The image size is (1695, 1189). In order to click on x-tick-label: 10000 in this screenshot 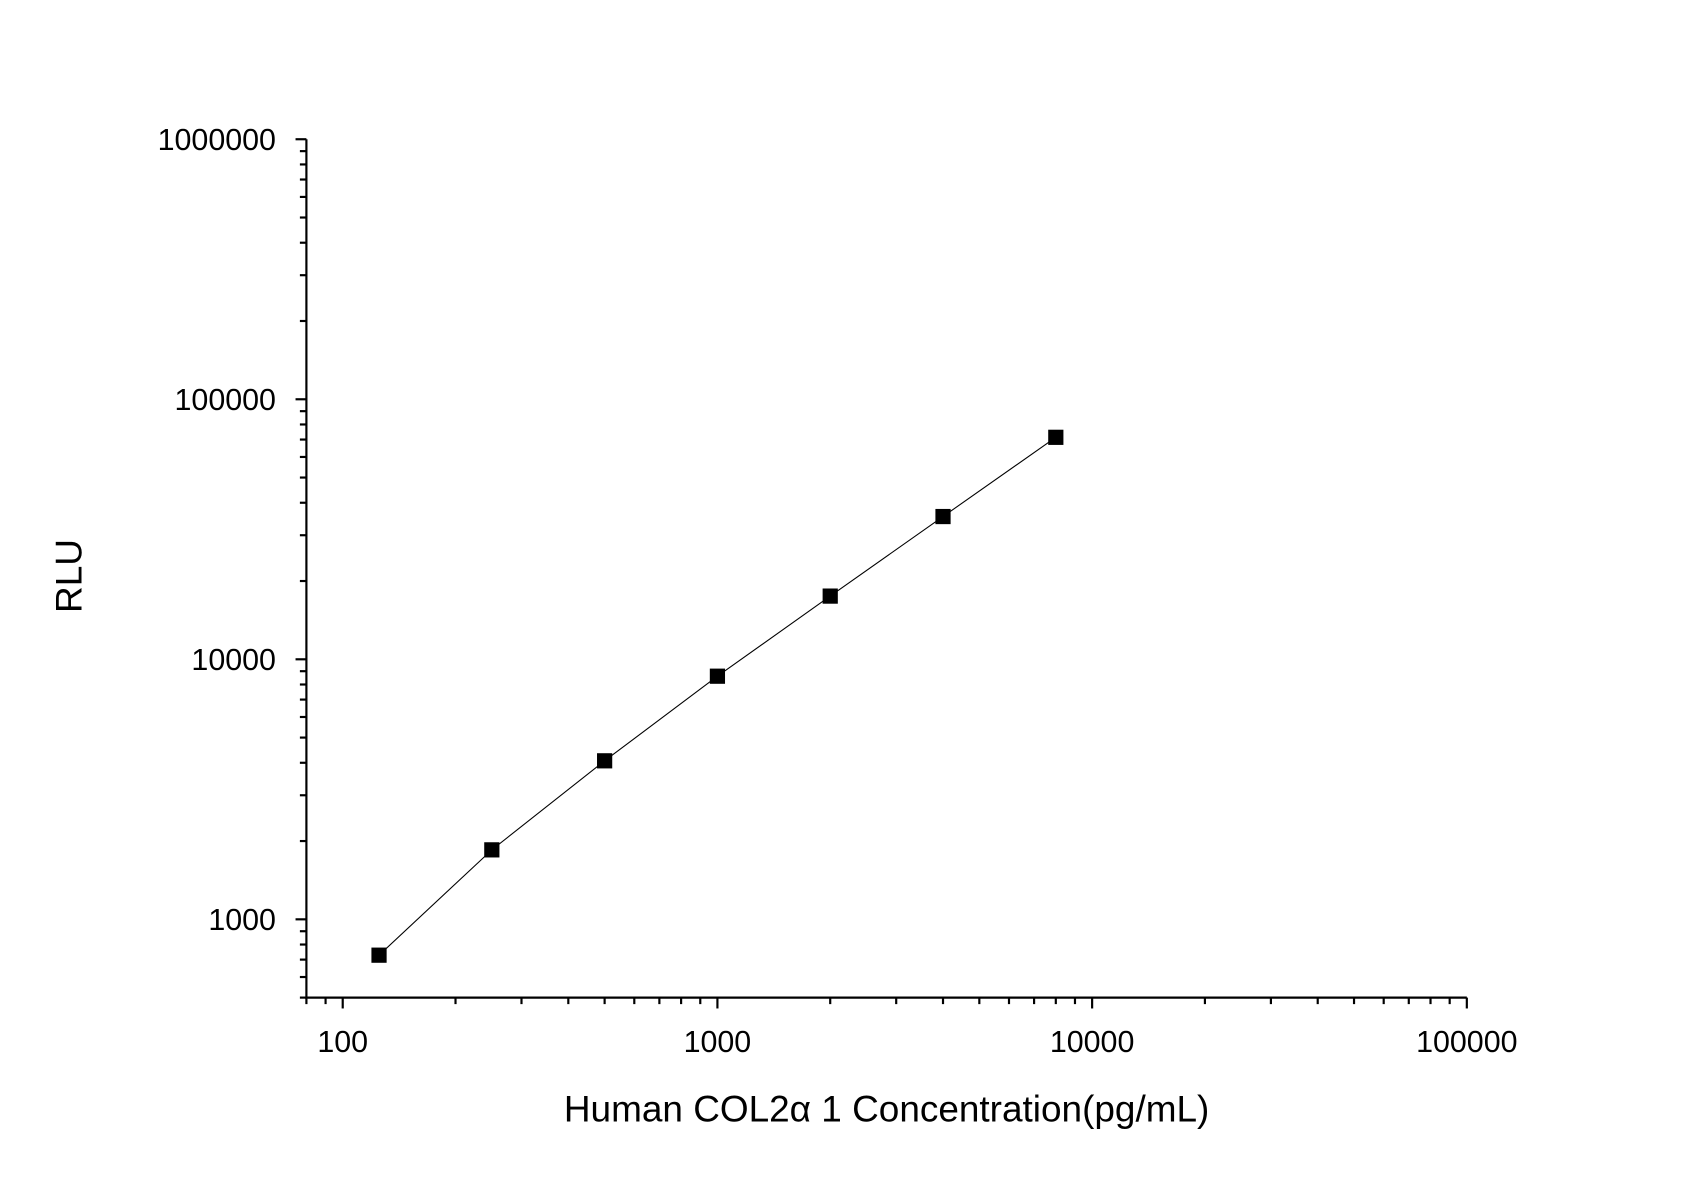, I will do `click(1092, 1042)`.